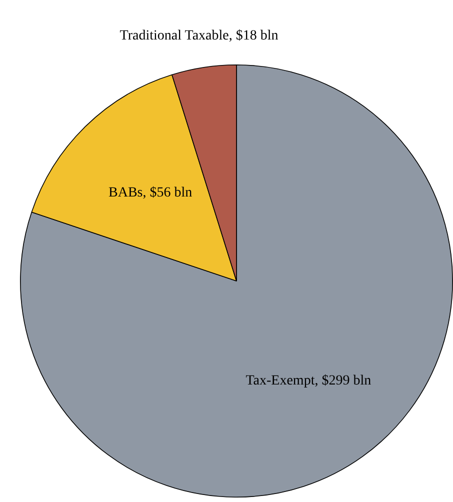  What do you see at coordinates (309, 381) in the screenshot?
I see `slice-label: Tax-Exempt, $299 bln` at bounding box center [309, 381].